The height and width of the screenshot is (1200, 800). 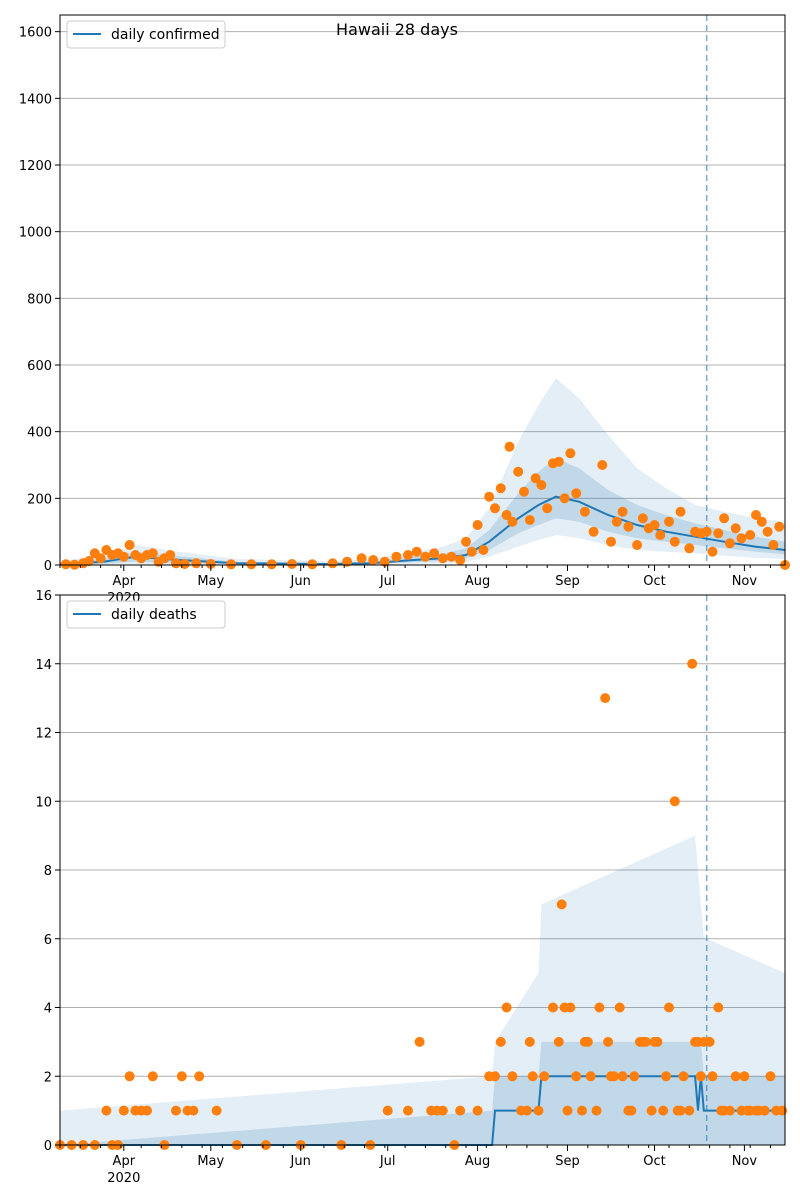 What do you see at coordinates (43, 665) in the screenshot?
I see `y-tick-label: 14` at bounding box center [43, 665].